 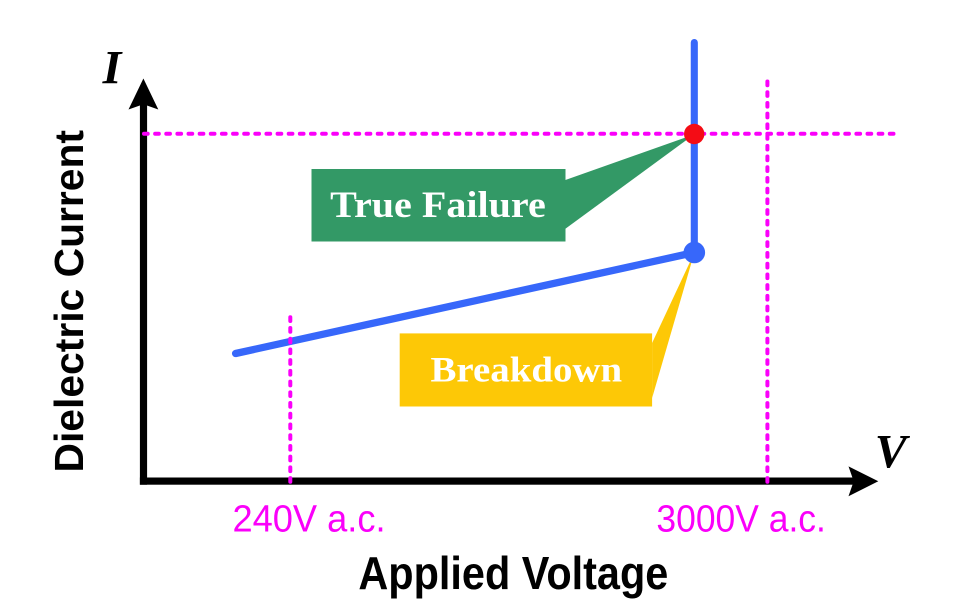 What do you see at coordinates (741, 519) in the screenshot?
I see `svg-text: 3000V a.c.` at bounding box center [741, 519].